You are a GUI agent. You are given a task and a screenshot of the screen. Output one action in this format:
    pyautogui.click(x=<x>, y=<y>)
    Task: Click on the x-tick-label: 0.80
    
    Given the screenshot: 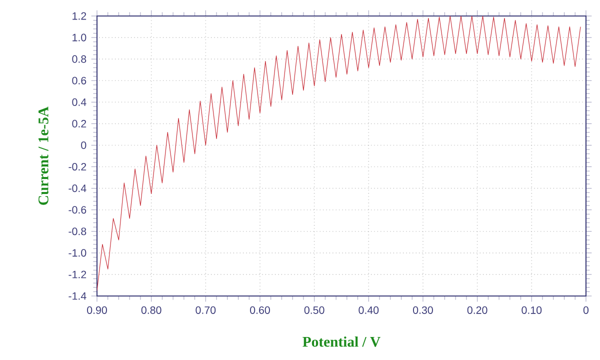 What is the action you would take?
    pyautogui.click(x=151, y=310)
    